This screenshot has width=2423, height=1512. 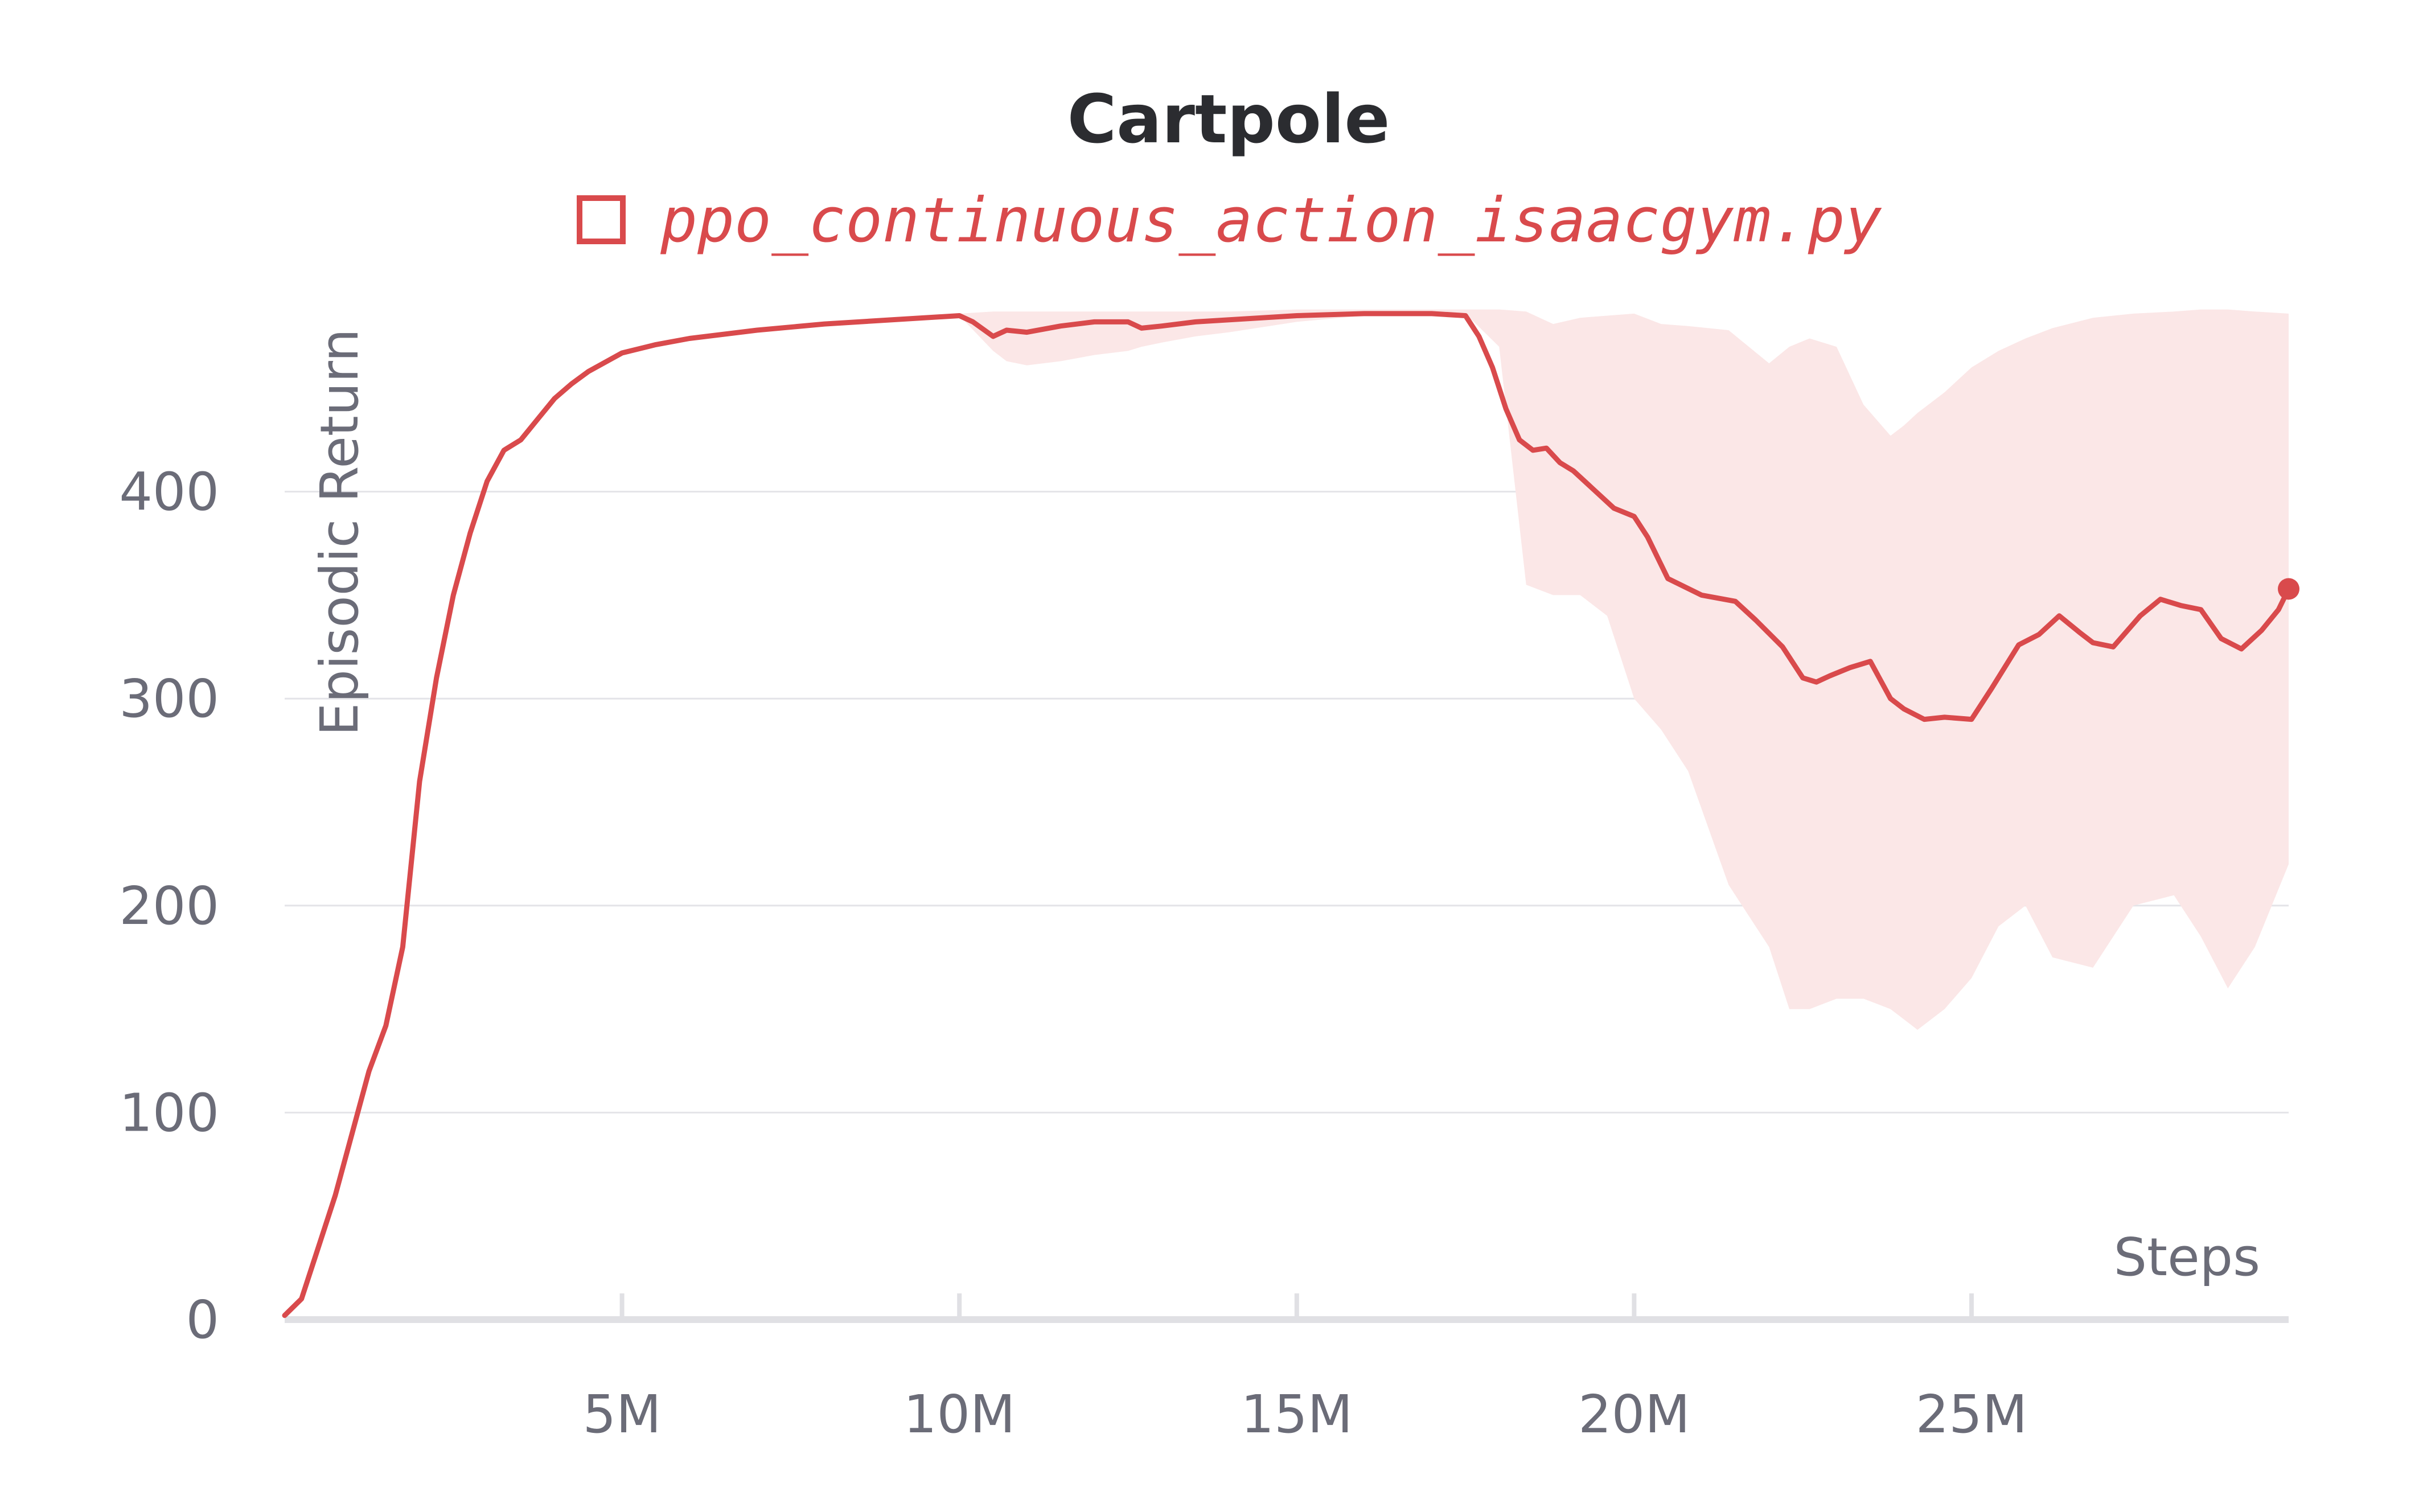 What do you see at coordinates (622, 1414) in the screenshot?
I see `x-tick-label: 5M` at bounding box center [622, 1414].